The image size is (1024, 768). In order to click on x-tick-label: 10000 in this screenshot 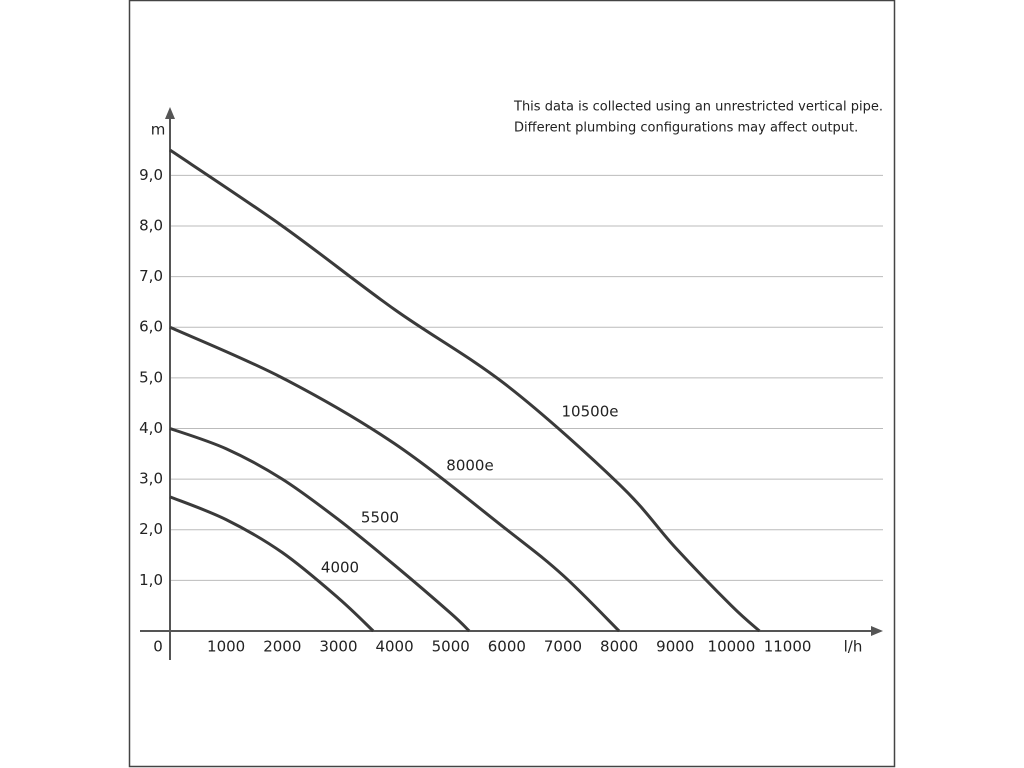, I will do `click(732, 647)`.